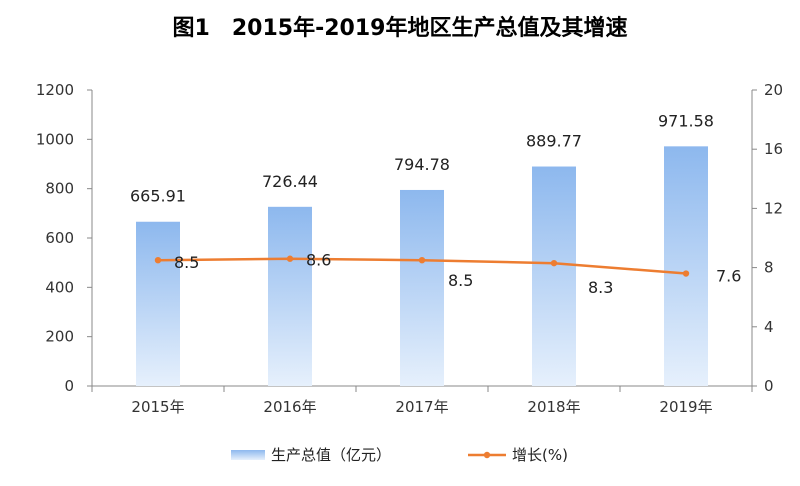  I want to click on left-tick-label: 600, so click(59, 238).